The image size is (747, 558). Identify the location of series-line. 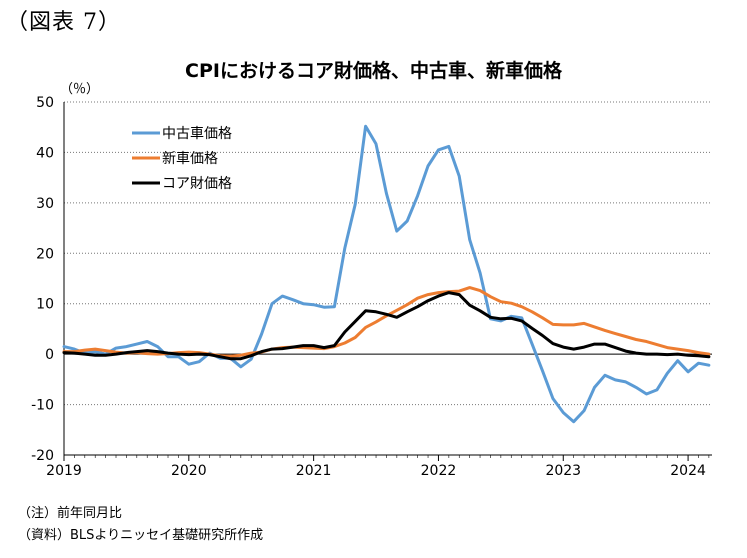
(386, 326).